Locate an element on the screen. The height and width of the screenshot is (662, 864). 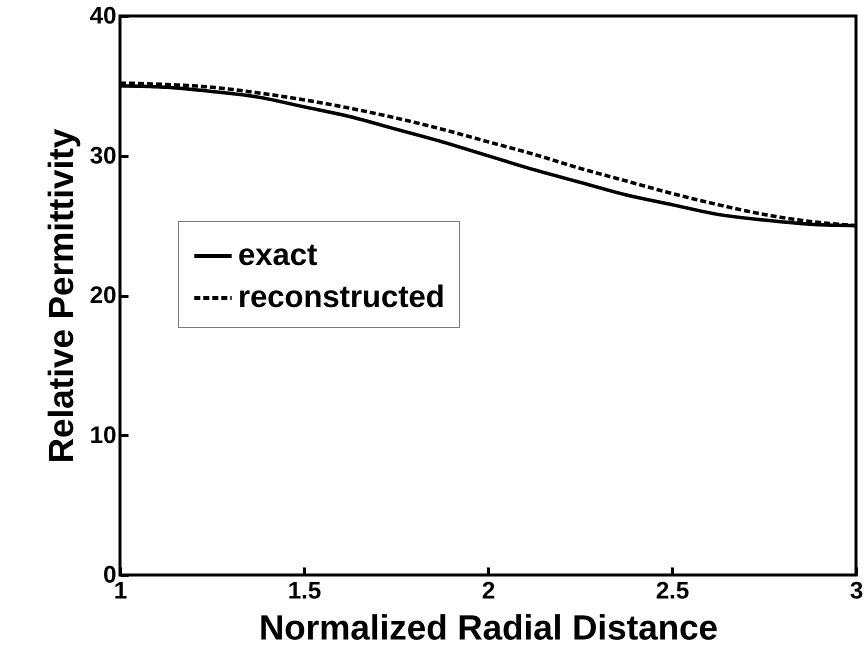
legend-label: reconstructed is located at coordinates (341, 296).